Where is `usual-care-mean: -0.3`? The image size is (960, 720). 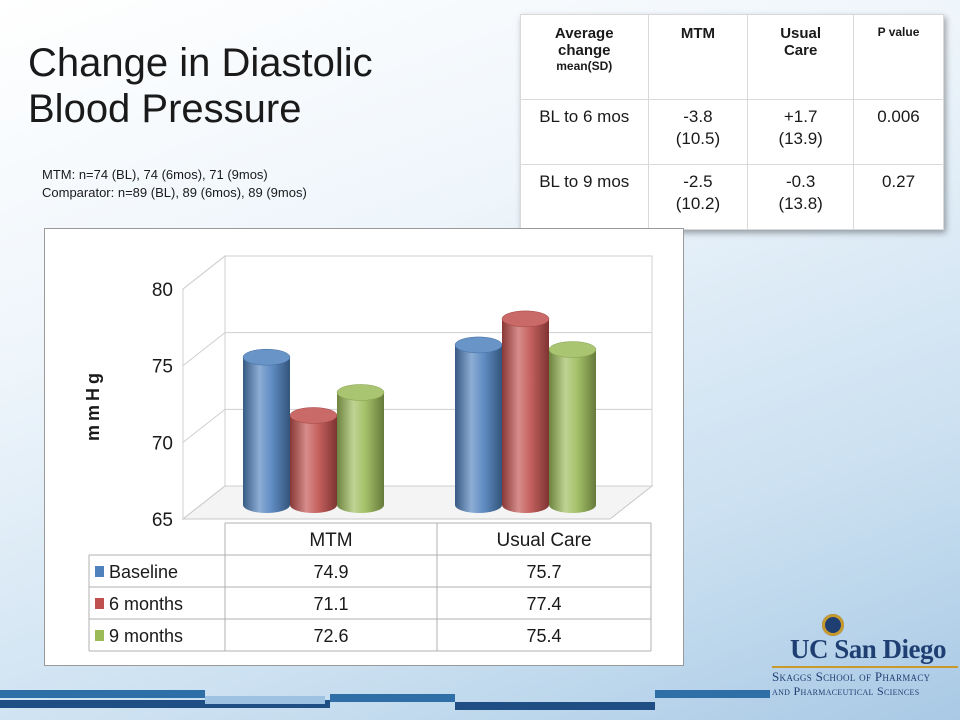
usual-care-mean: -0.3 is located at coordinates (801, 181).